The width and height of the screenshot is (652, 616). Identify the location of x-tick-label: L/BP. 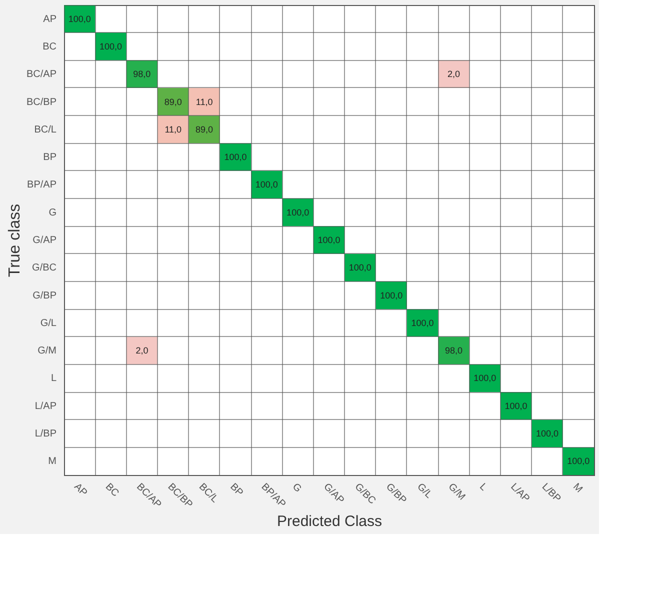
(551, 493).